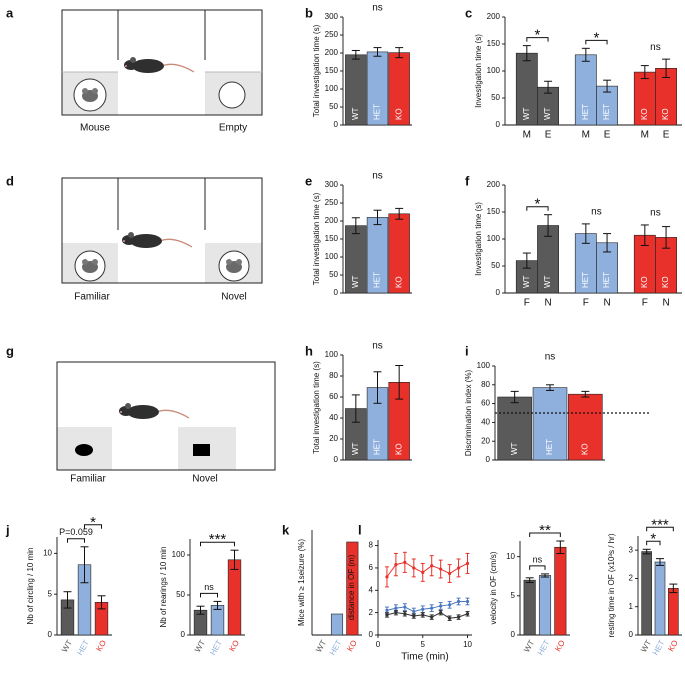 The height and width of the screenshot is (681, 685). What do you see at coordinates (538, 204) in the screenshot?
I see `comparison-label: *` at bounding box center [538, 204].